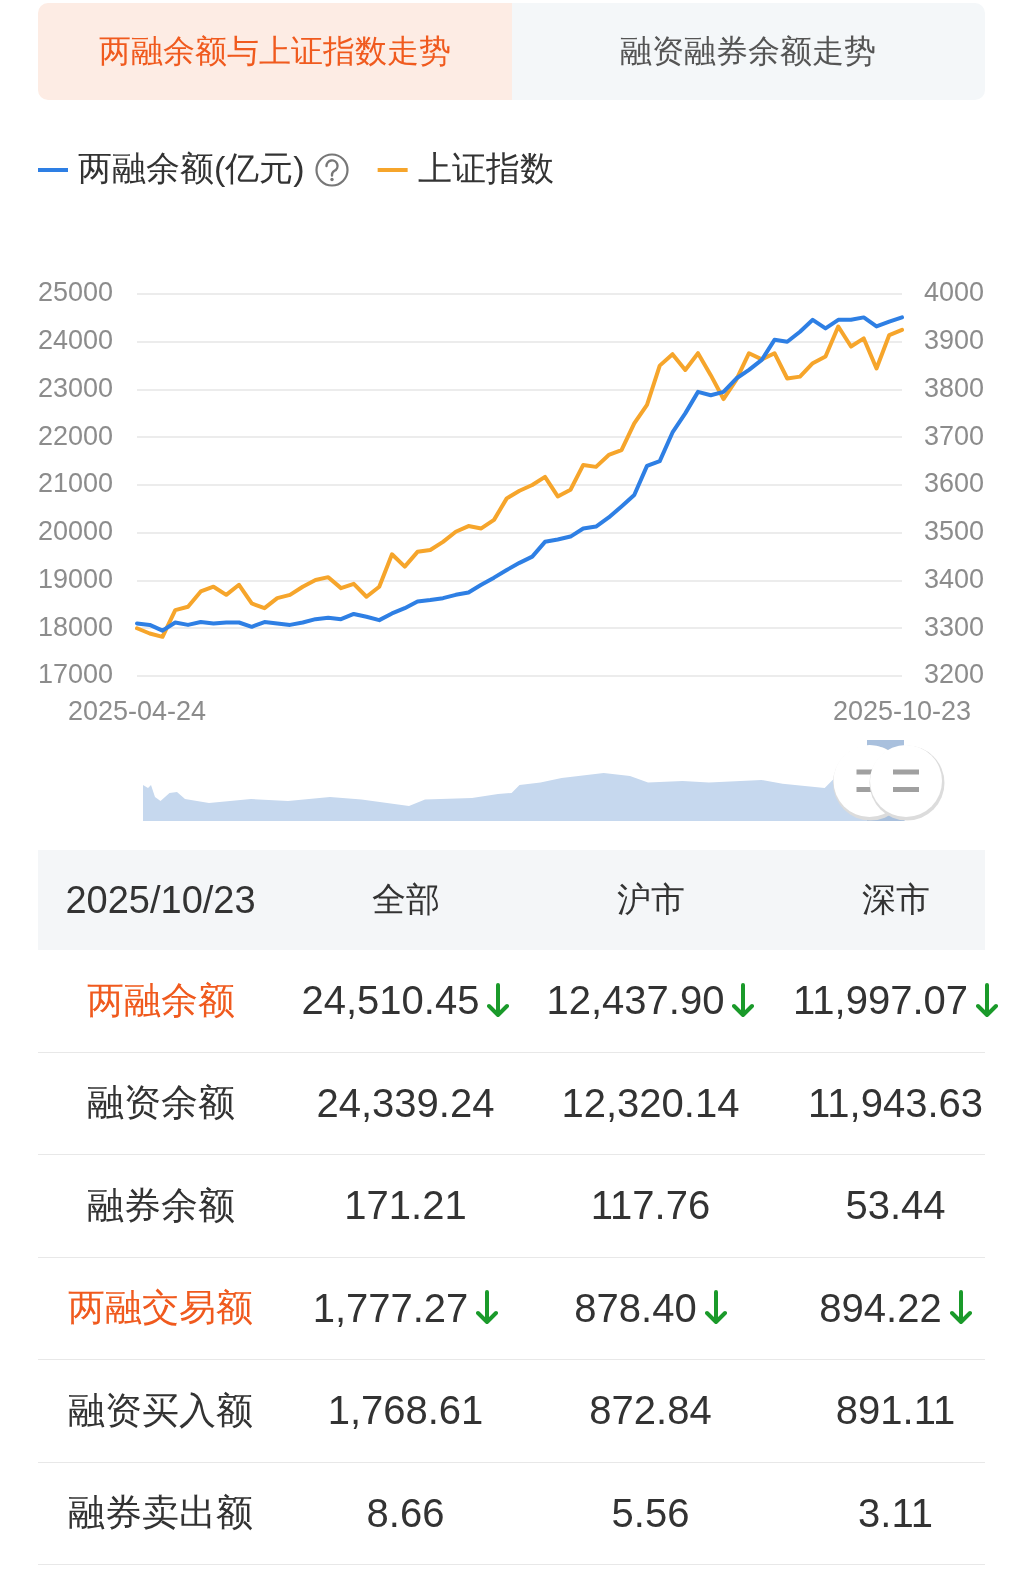 This screenshot has height=1569, width=1024. Describe the element at coordinates (160, 1103) in the screenshot. I see `category-label: 融资余额` at that location.